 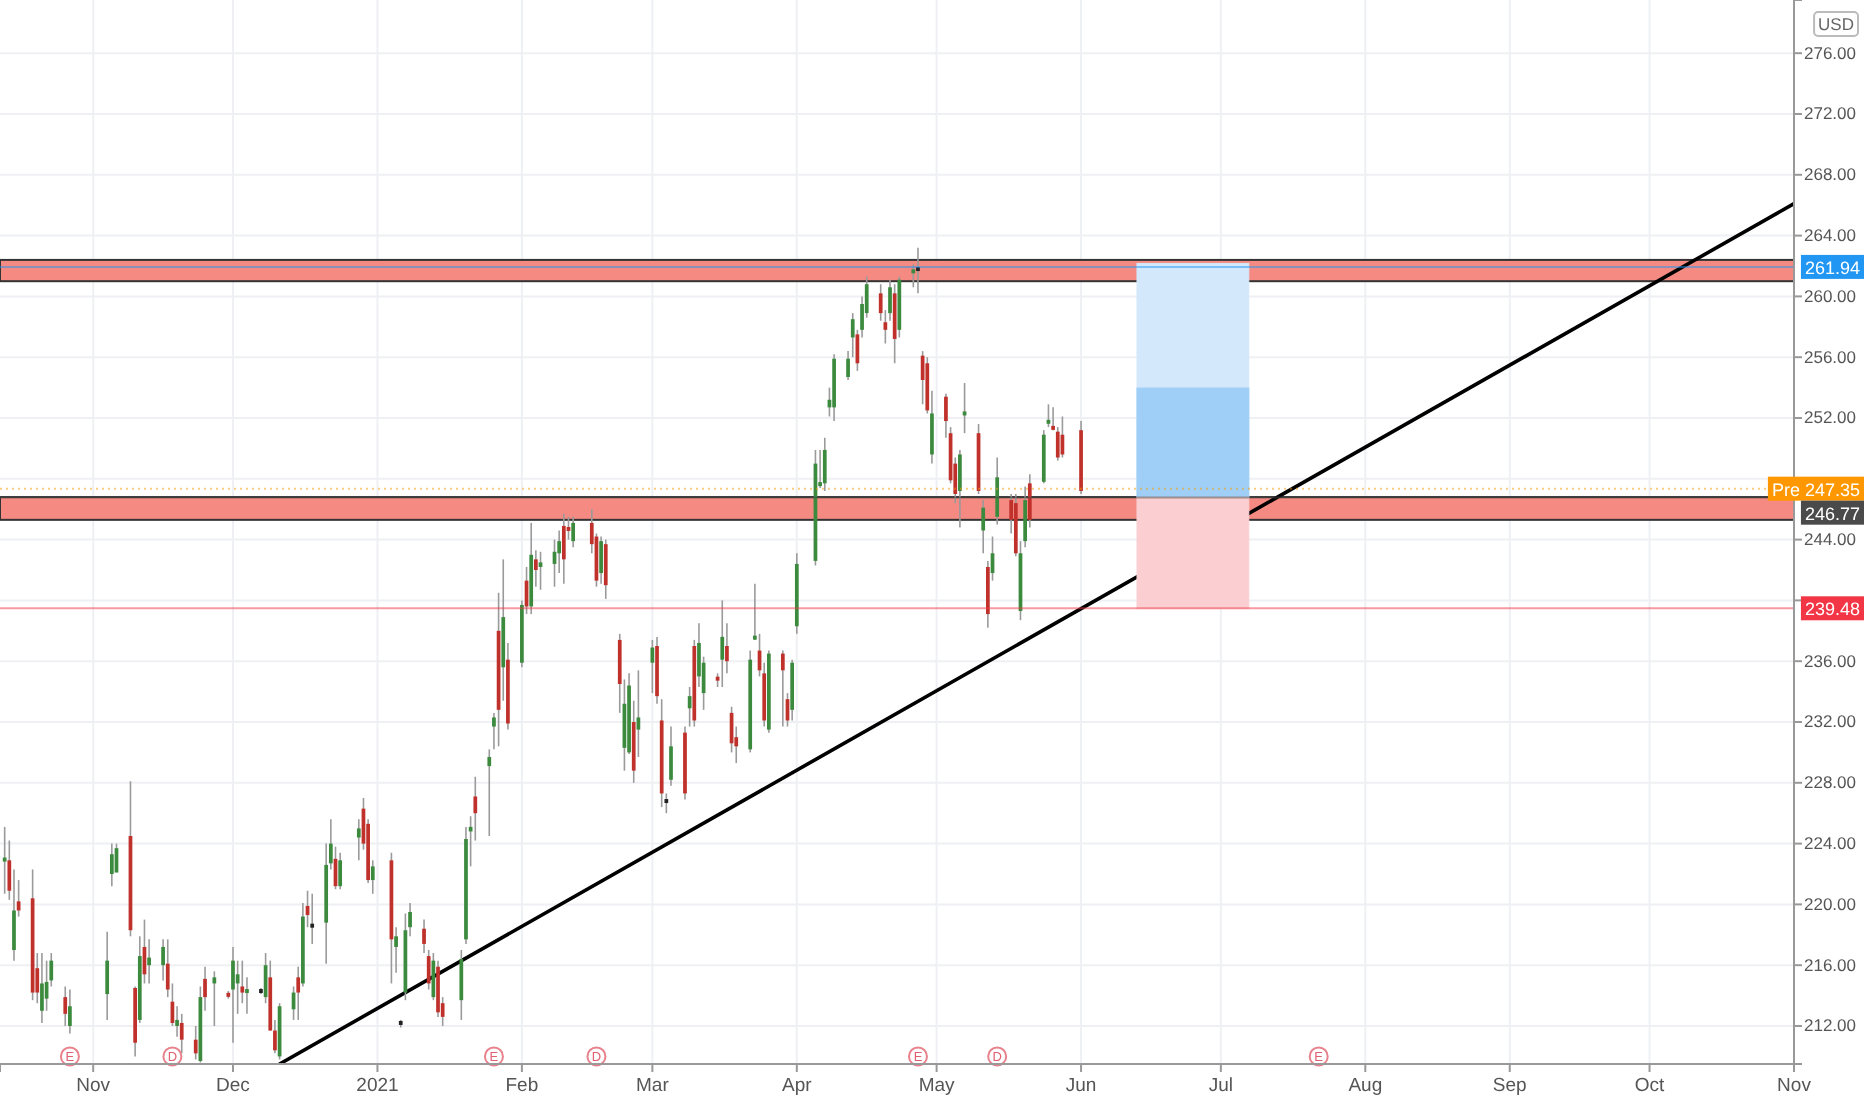 What do you see at coordinates (1830, 721) in the screenshot?
I see `y-tick-label: 232.00` at bounding box center [1830, 721].